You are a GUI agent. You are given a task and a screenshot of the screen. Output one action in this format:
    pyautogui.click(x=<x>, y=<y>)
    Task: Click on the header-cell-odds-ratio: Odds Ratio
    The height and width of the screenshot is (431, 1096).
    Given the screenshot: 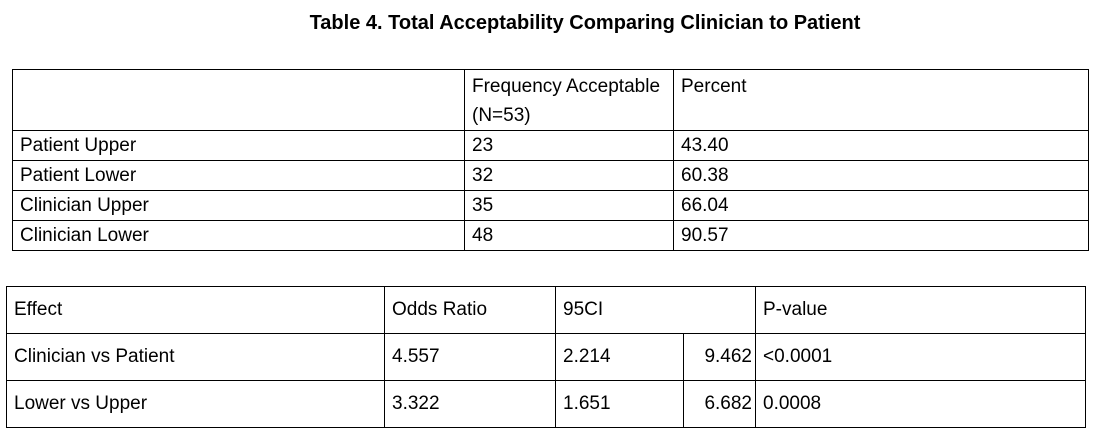 What is the action you would take?
    pyautogui.click(x=470, y=310)
    